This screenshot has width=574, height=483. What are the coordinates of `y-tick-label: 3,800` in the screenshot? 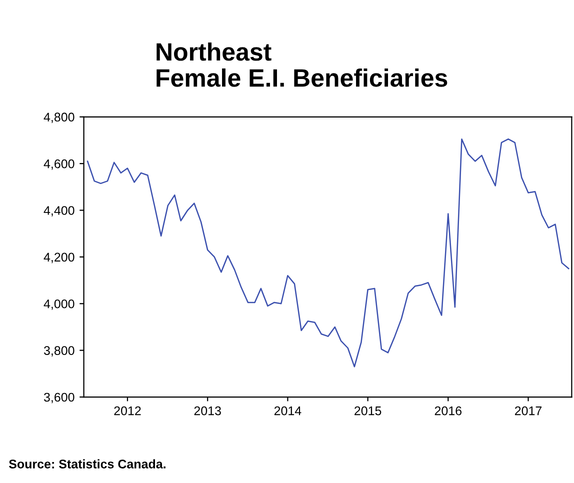 It's located at (59, 351).